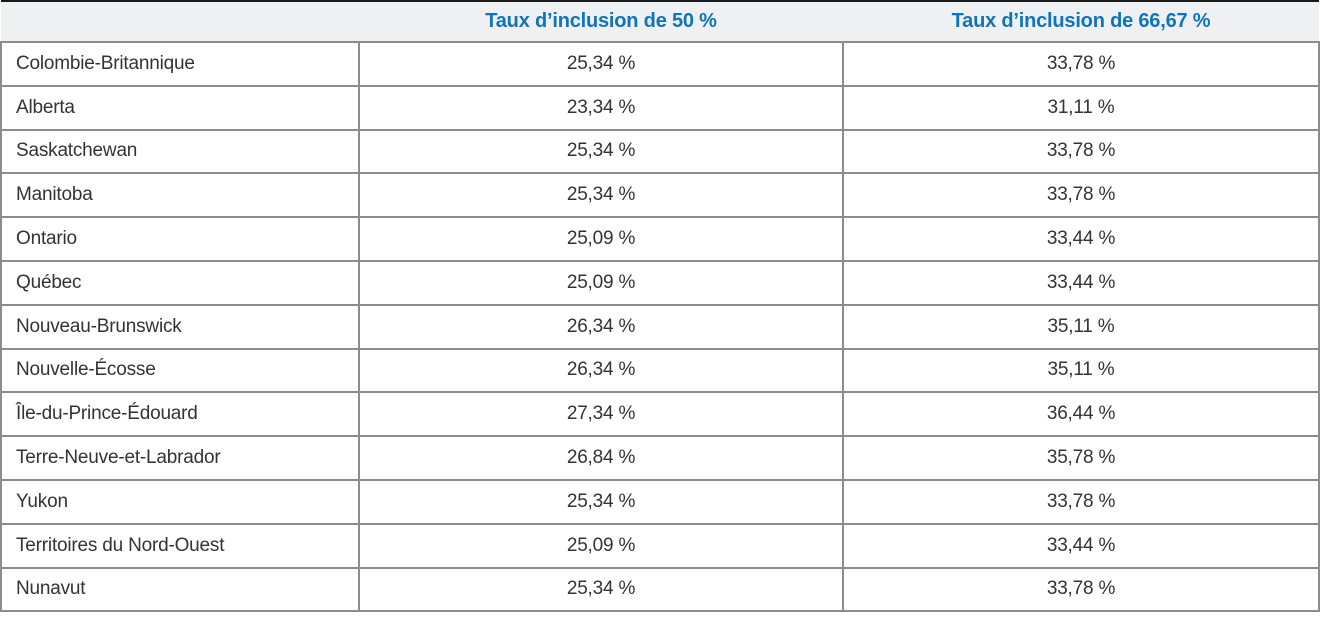  What do you see at coordinates (180, 326) in the screenshot?
I see `region-cell: Nouveau-Brunswick` at bounding box center [180, 326].